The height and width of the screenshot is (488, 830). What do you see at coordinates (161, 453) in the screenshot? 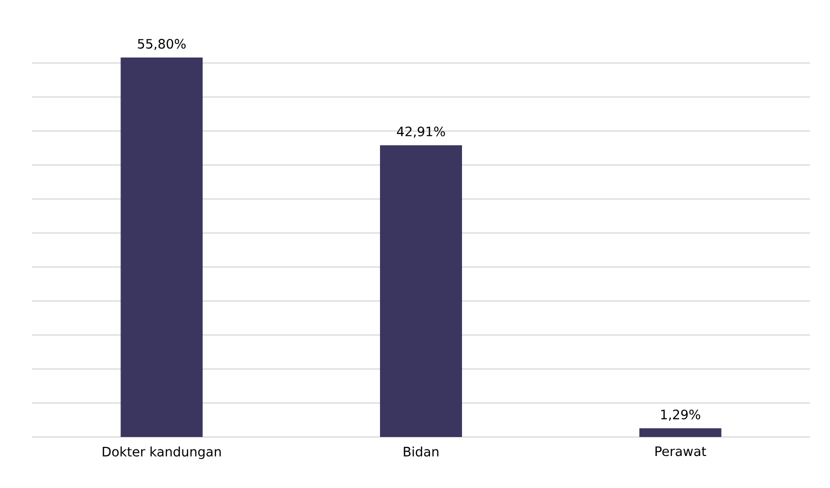
I see `x-tick-label: Dokter kandungan` at bounding box center [161, 453].